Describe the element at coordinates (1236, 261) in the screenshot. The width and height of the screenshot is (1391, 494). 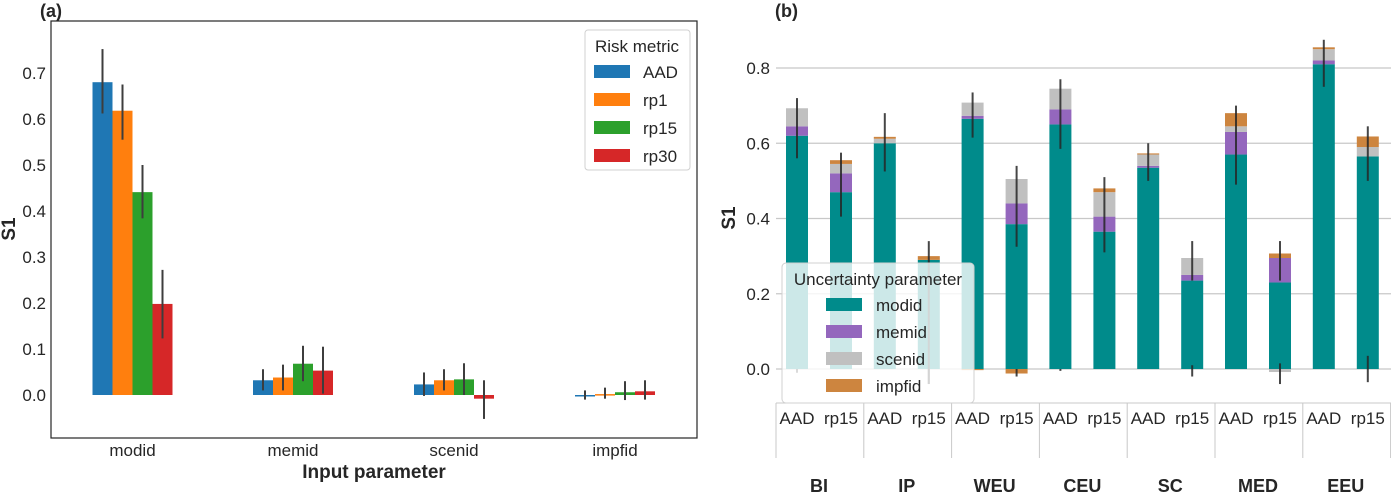
I see `bar-MED-AAD-modid` at that location.